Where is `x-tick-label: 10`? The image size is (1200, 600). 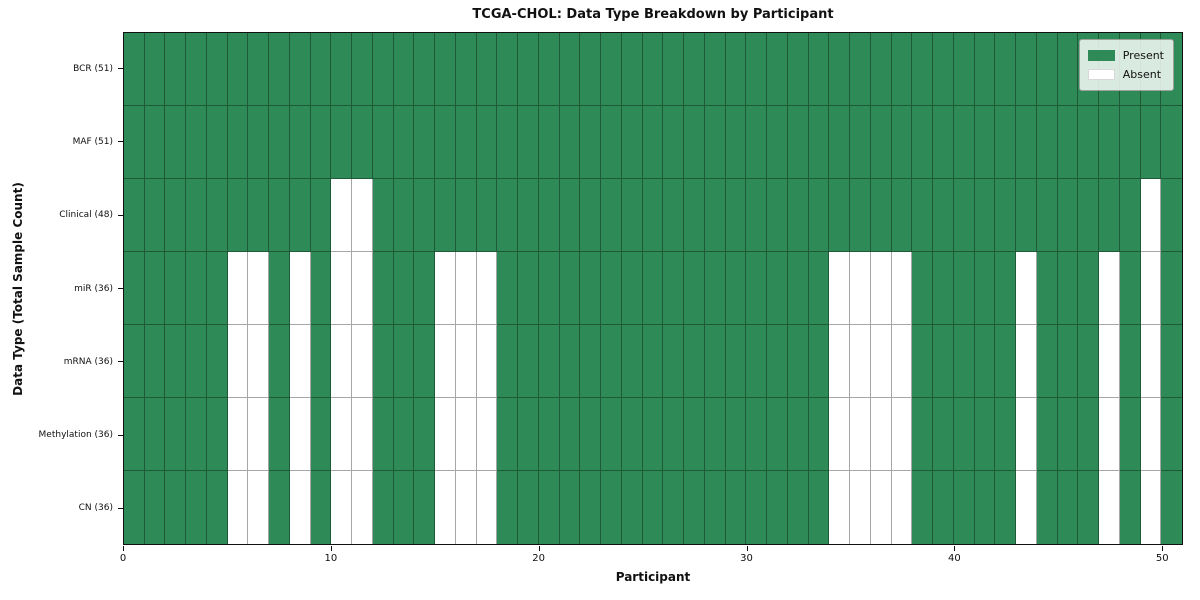 x-tick-label: 10 is located at coordinates (331, 558).